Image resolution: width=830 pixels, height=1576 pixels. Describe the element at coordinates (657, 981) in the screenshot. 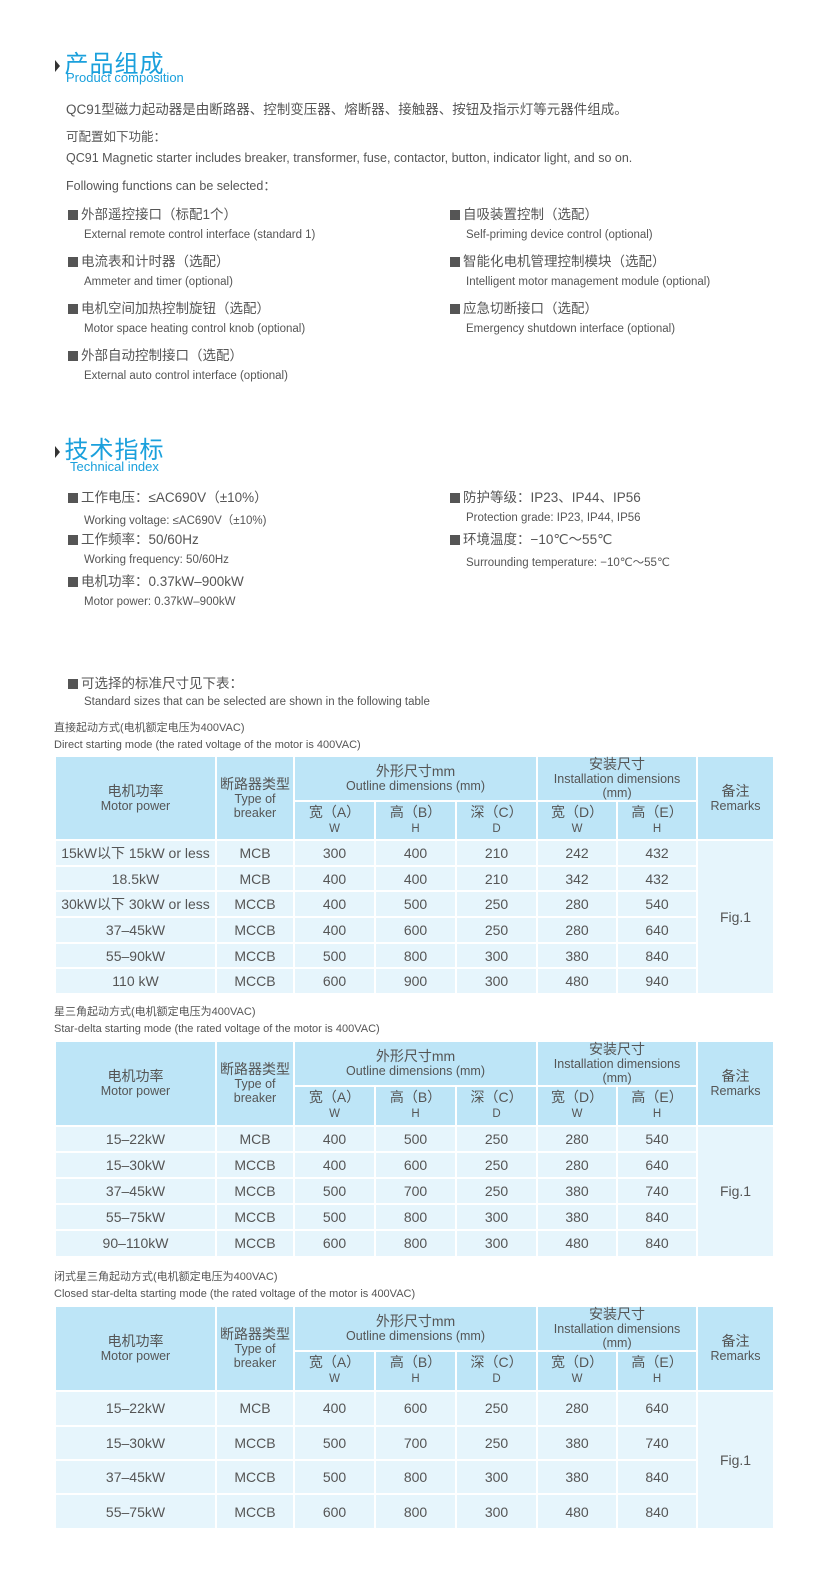

I see `table-cell: 940` at that location.